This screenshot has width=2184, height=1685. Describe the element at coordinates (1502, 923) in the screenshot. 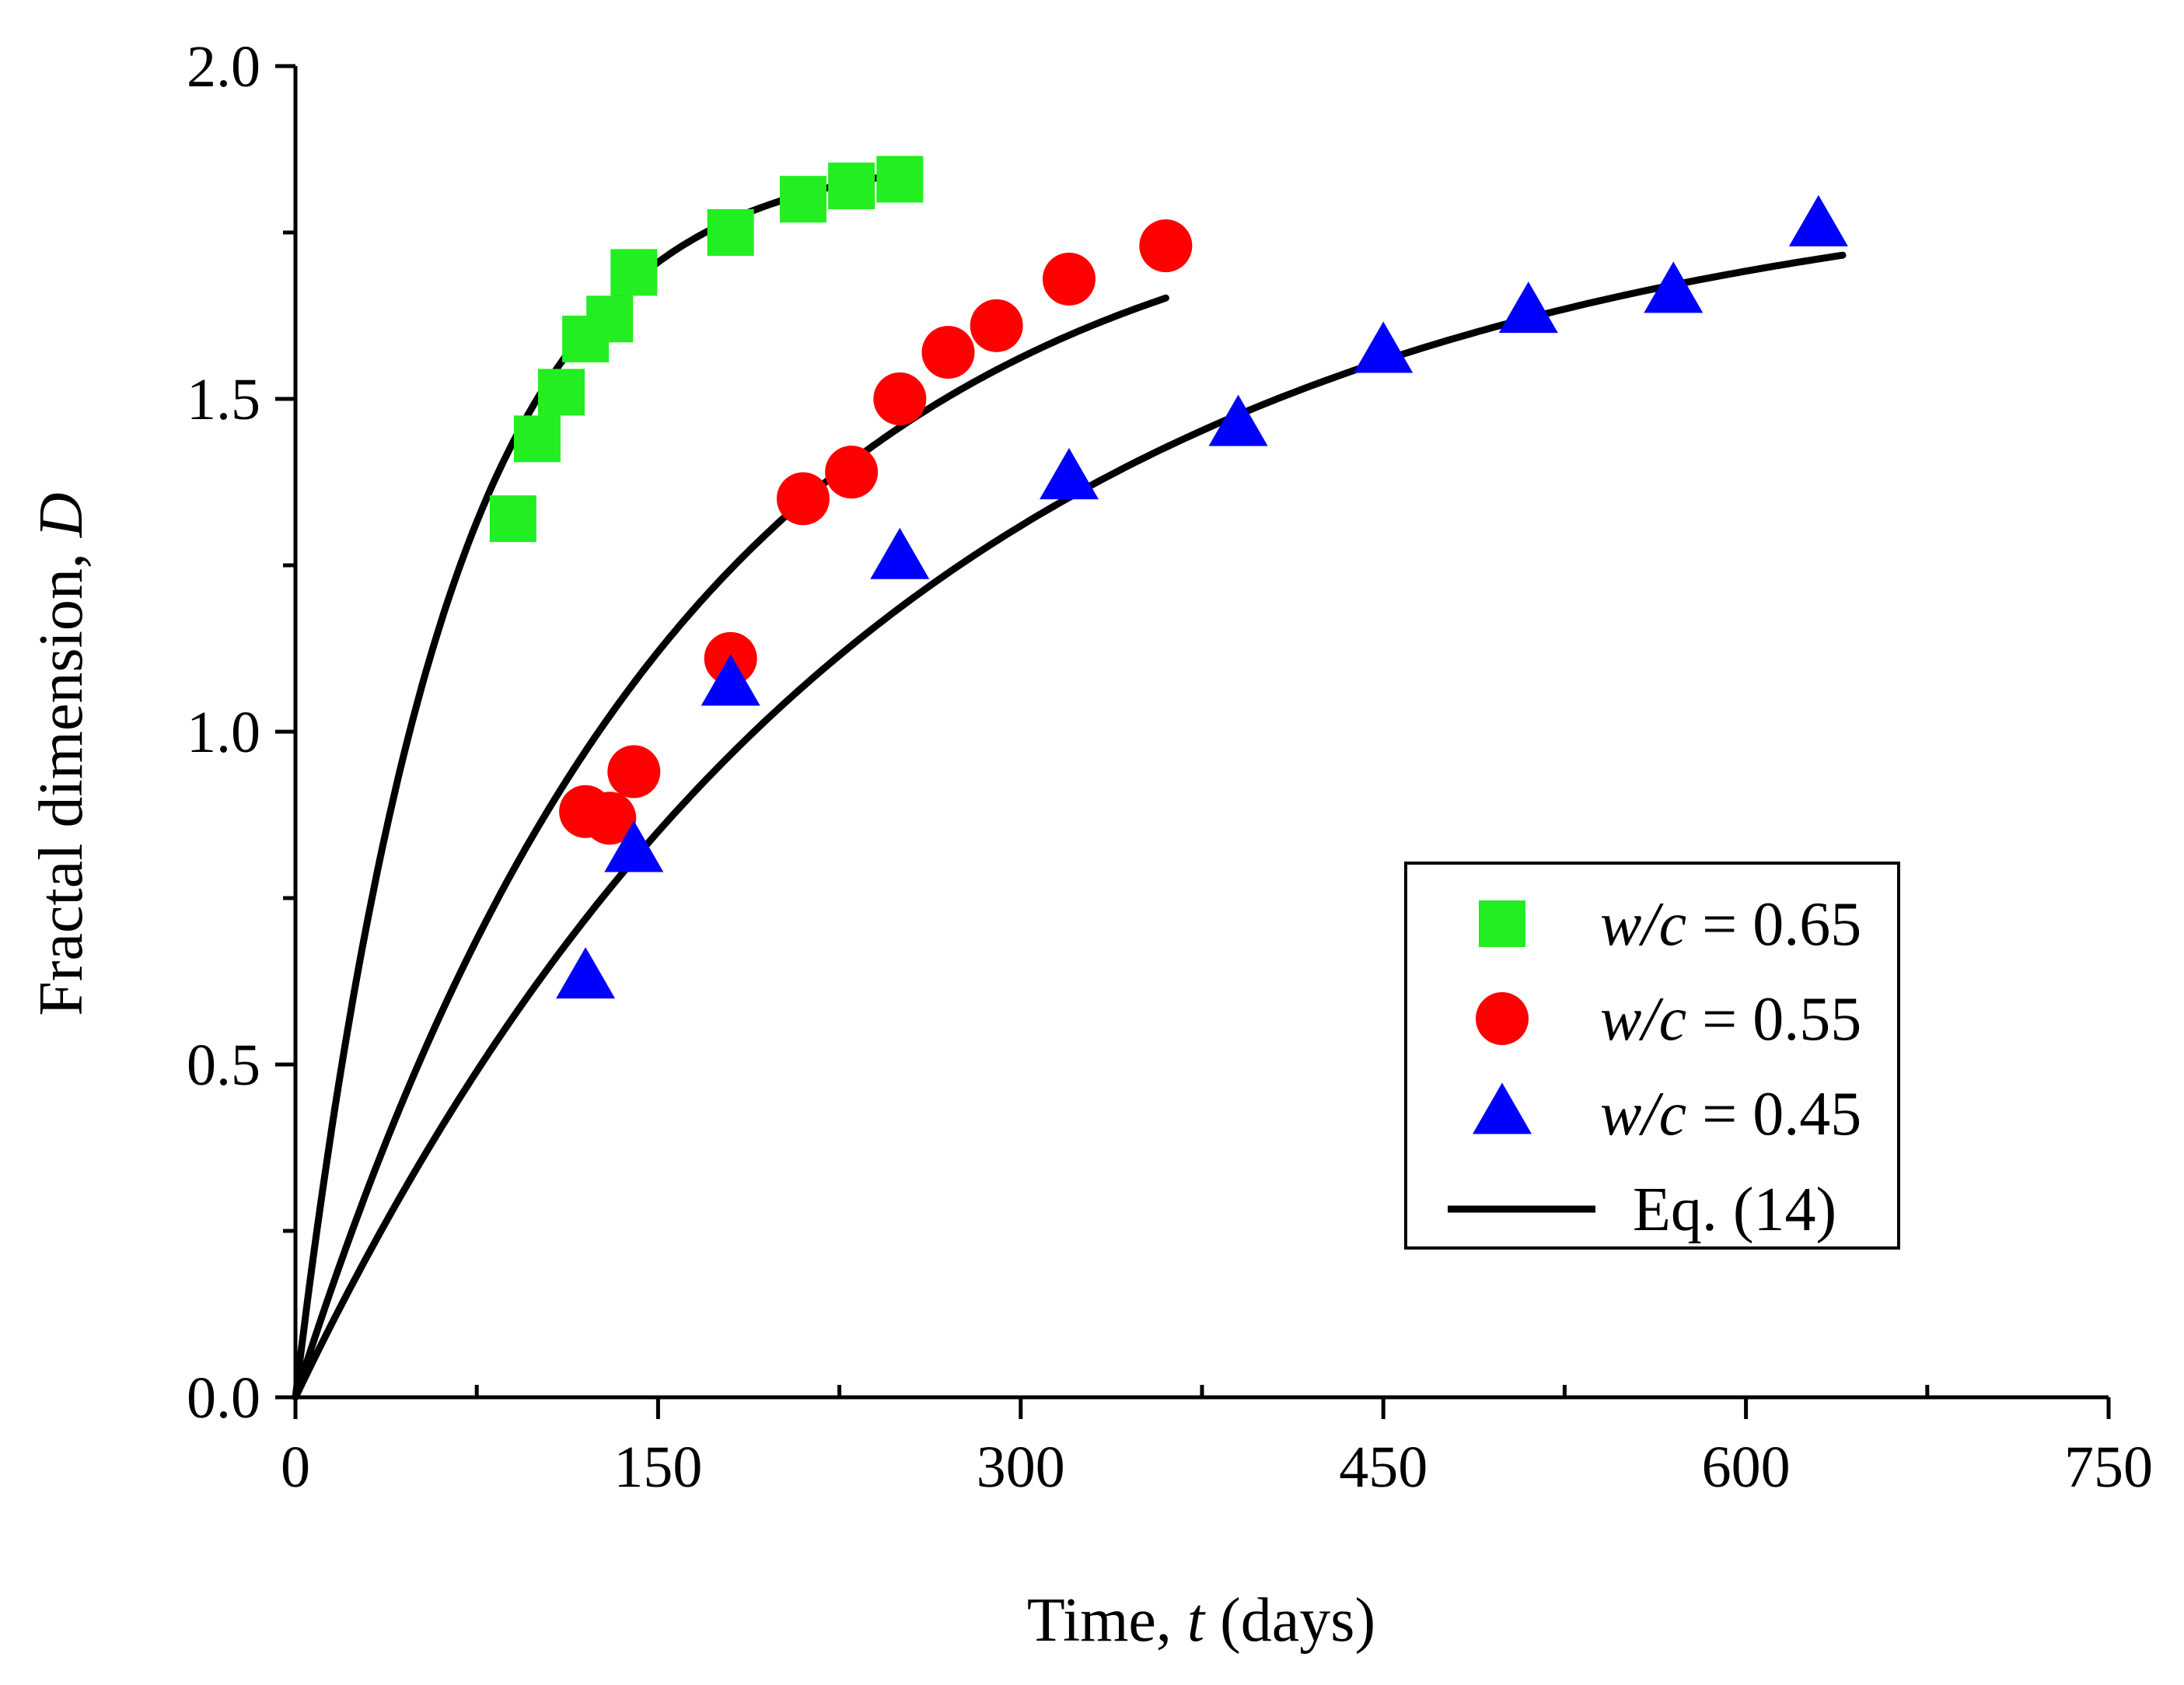

I see `legend-marker-square` at that location.